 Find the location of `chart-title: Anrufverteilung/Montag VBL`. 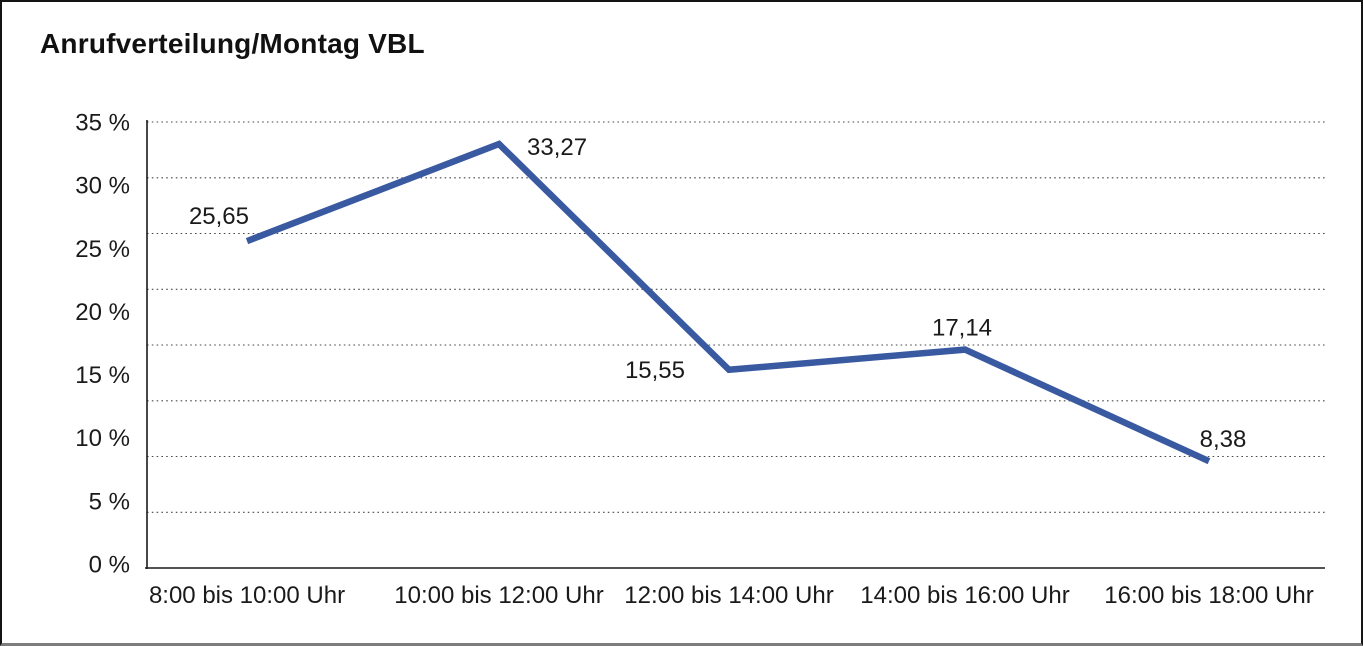

chart-title: Anrufverteilung/Montag VBL is located at coordinates (232, 43).